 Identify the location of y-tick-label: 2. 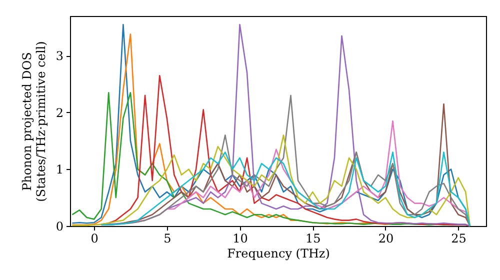
(60, 113).